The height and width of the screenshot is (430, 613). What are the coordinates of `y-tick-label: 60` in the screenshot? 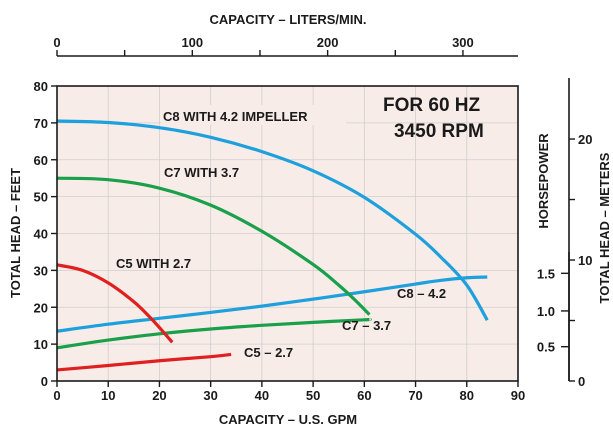 It's located at (41, 160).